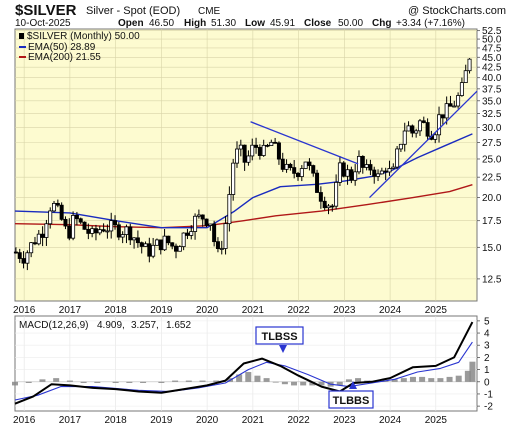 The height and width of the screenshot is (429, 520). What do you see at coordinates (145, 325) in the screenshot?
I see `signal-value: 3.257,` at bounding box center [145, 325].